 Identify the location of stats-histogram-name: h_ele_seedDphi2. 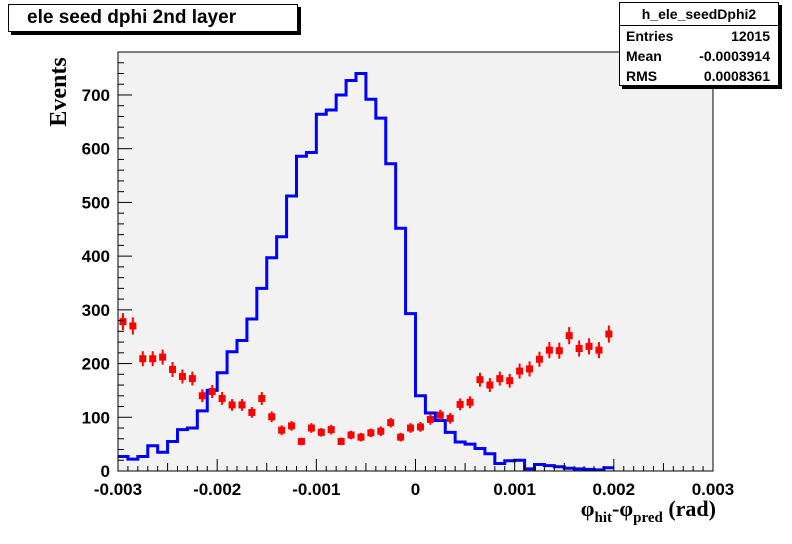
(699, 14).